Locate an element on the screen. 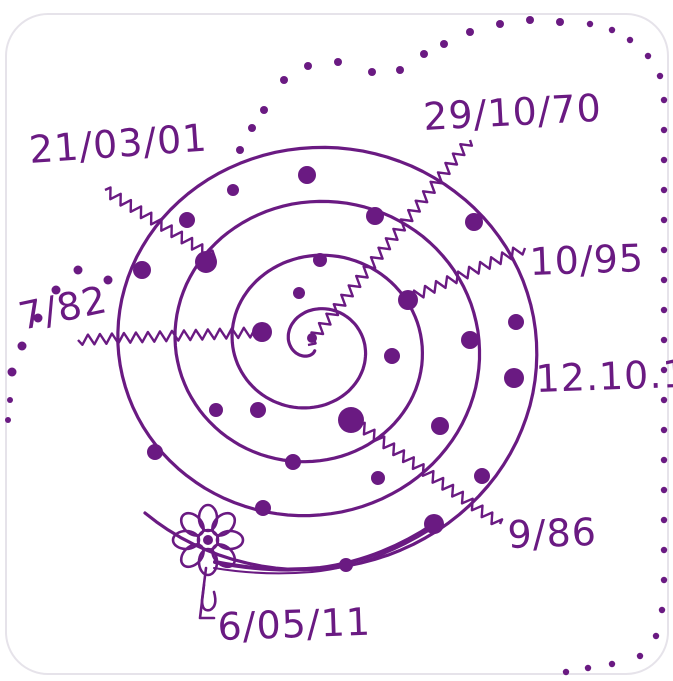  flower-stem is located at coordinates (207, 601).